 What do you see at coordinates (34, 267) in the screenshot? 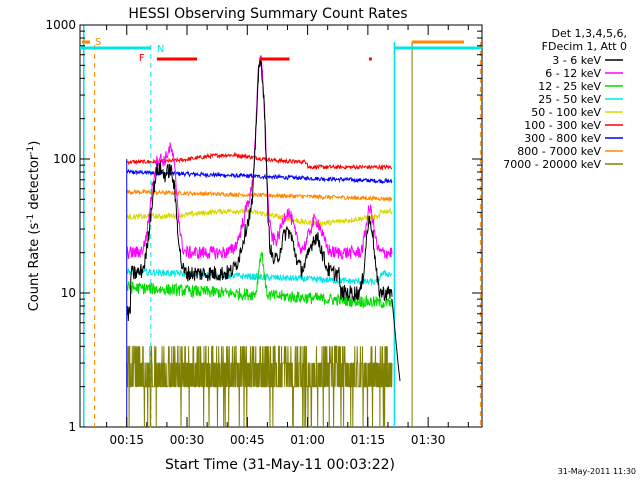
I see `y-axis-label-main: Count Rate (s` at bounding box center [34, 267].